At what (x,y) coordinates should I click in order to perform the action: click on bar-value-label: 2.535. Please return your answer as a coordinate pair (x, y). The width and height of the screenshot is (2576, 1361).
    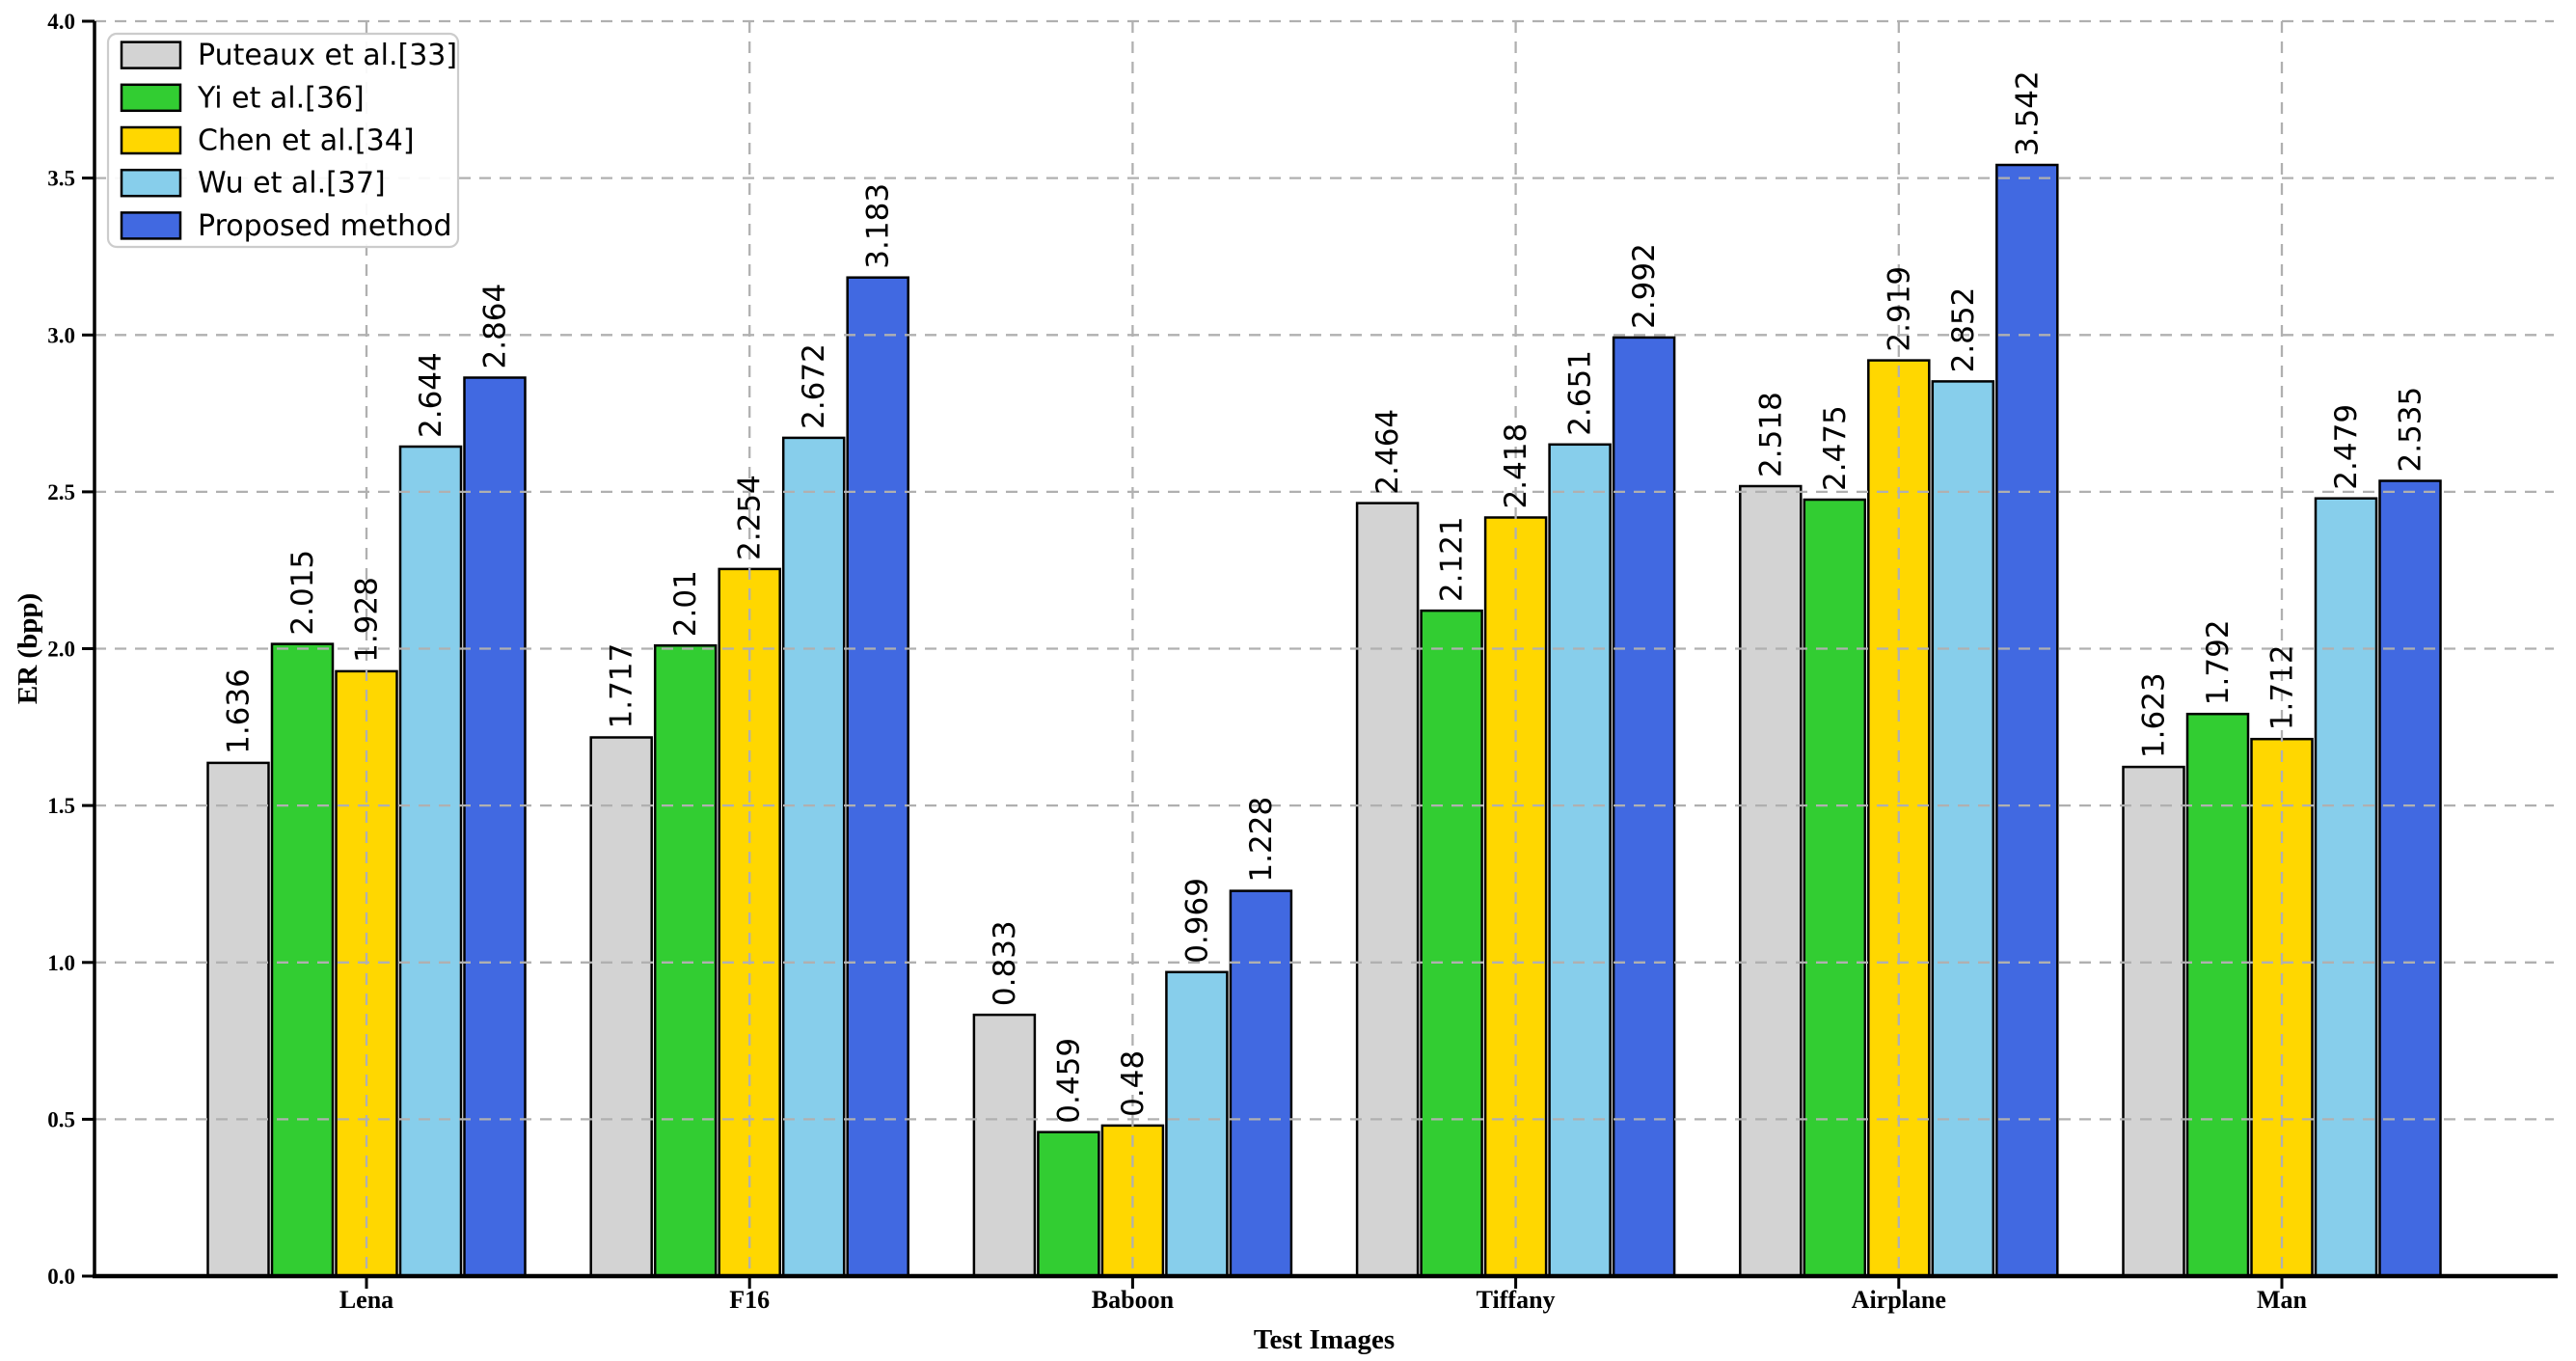
    Looking at the image, I should click on (2411, 430).